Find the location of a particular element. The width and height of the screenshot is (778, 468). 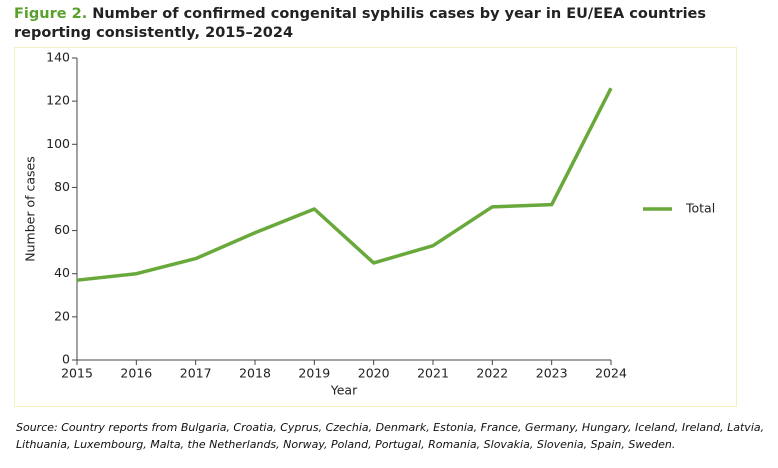

x-tick-label: 2018 is located at coordinates (255, 373).